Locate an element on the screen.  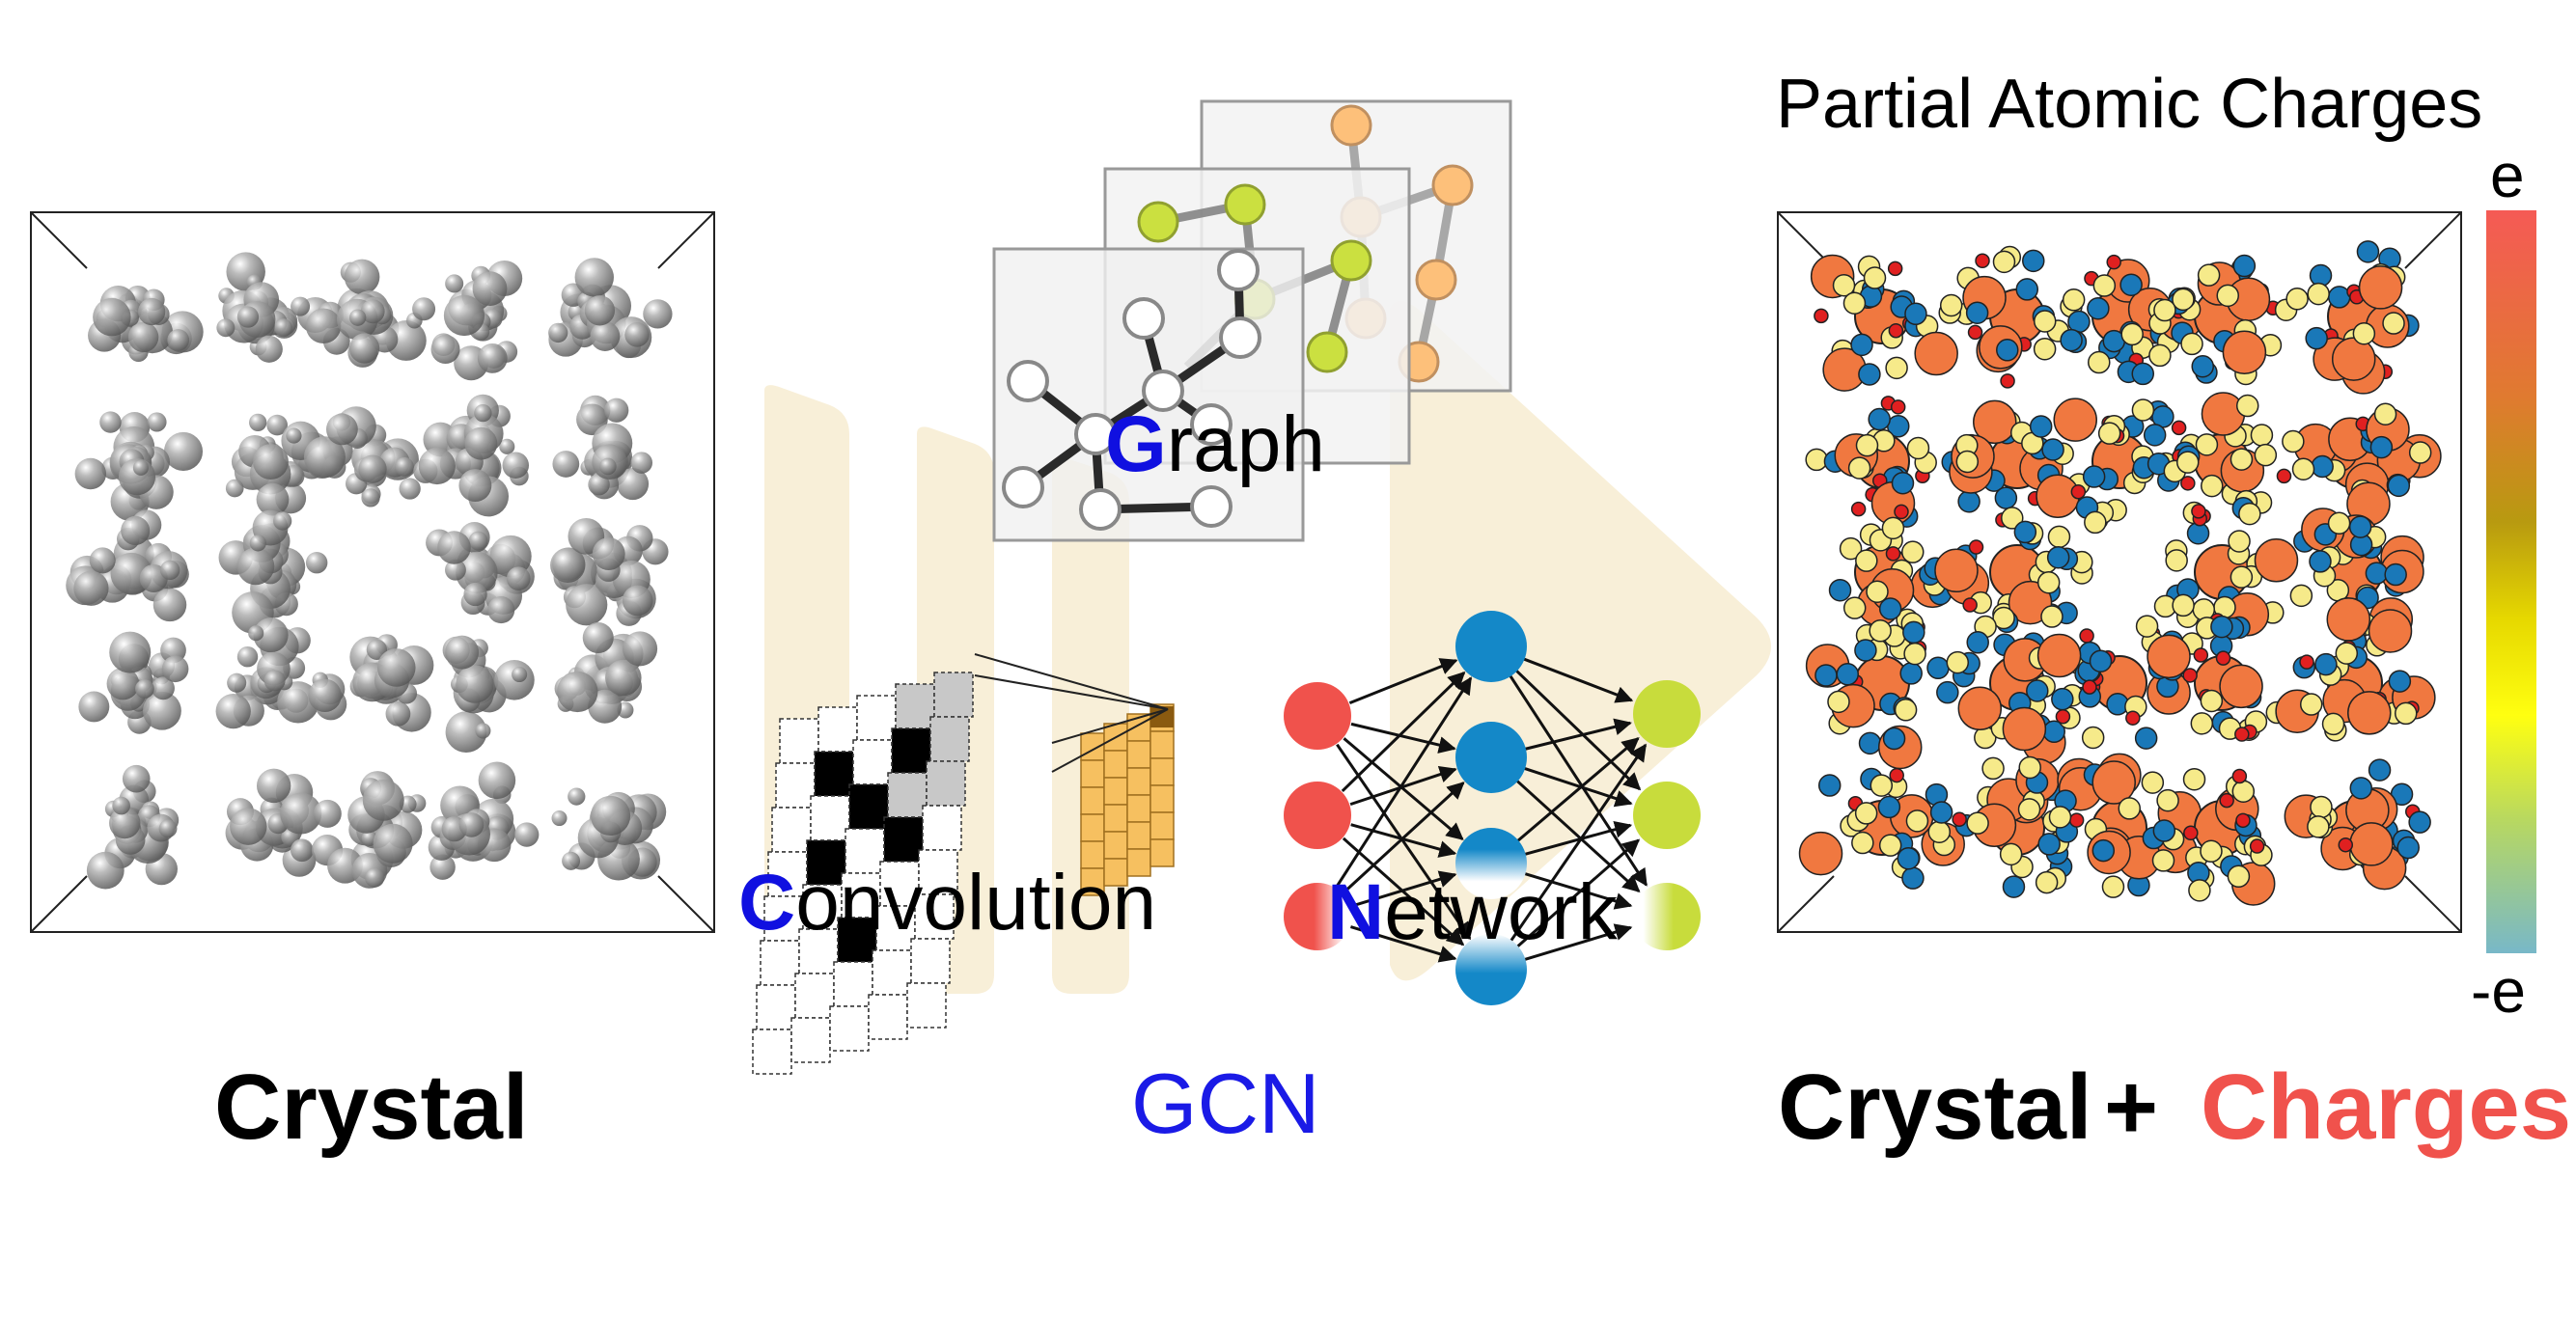
graph-label: Graph is located at coordinates (1215, 444).